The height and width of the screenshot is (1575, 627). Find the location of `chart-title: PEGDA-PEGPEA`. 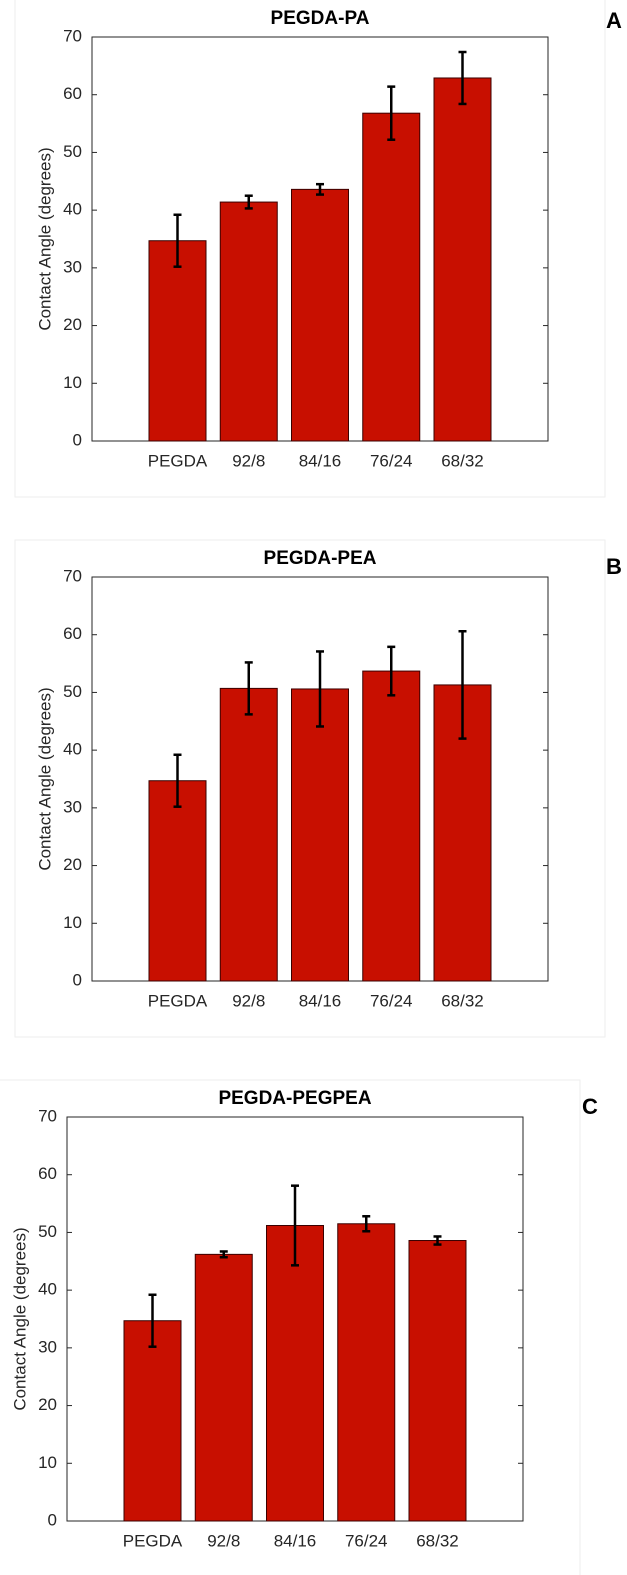

chart-title: PEGDA-PEGPEA is located at coordinates (294, 1098).